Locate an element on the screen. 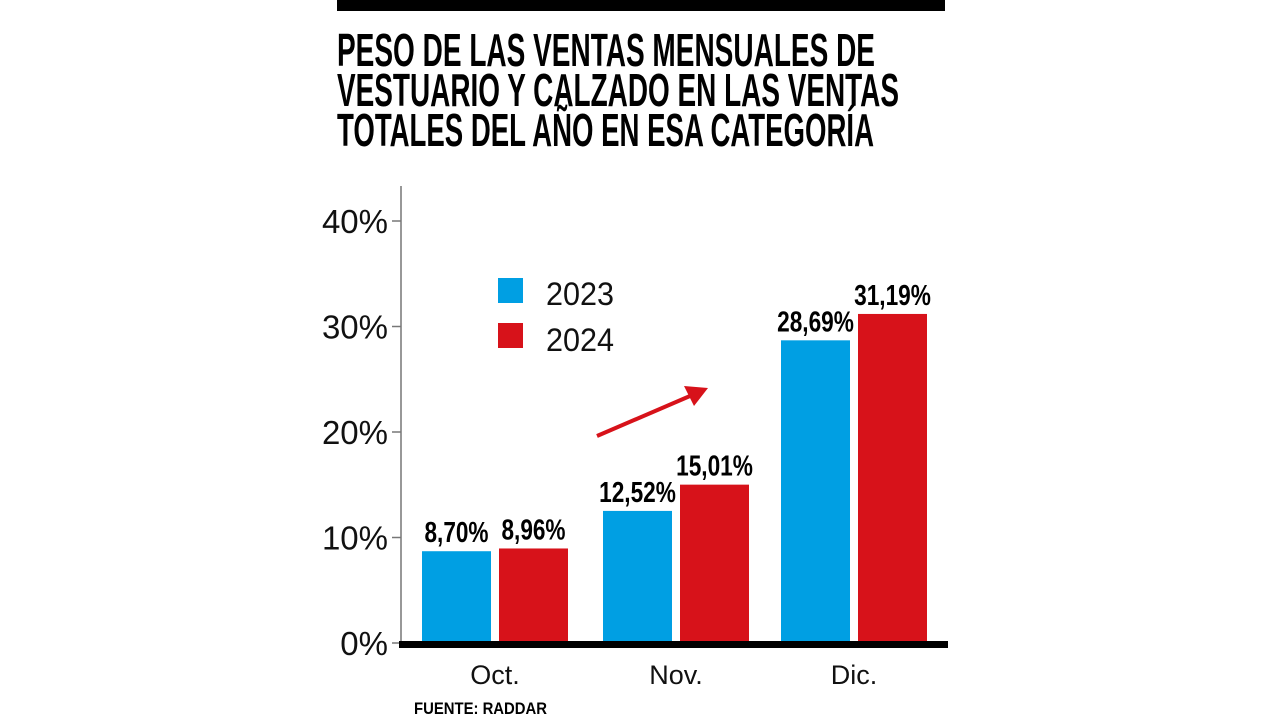  legend-swatch-2024 is located at coordinates (510, 335).